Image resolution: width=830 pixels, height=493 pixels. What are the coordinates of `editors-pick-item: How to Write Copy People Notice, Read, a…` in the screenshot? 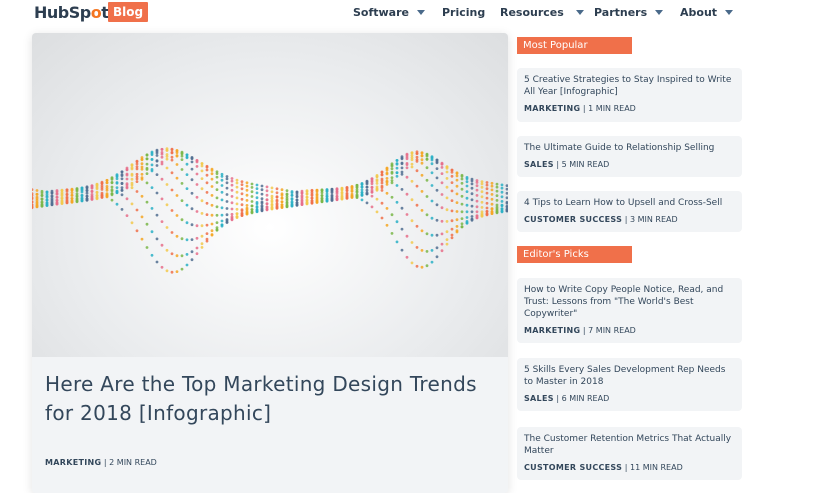 It's located at (629, 310).